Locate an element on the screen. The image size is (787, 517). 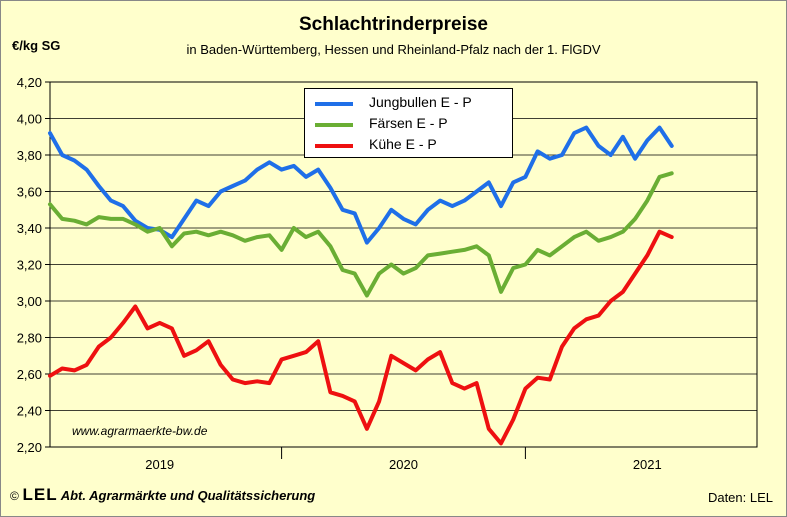
y-tick-label: 3,00 is located at coordinates (29, 301).